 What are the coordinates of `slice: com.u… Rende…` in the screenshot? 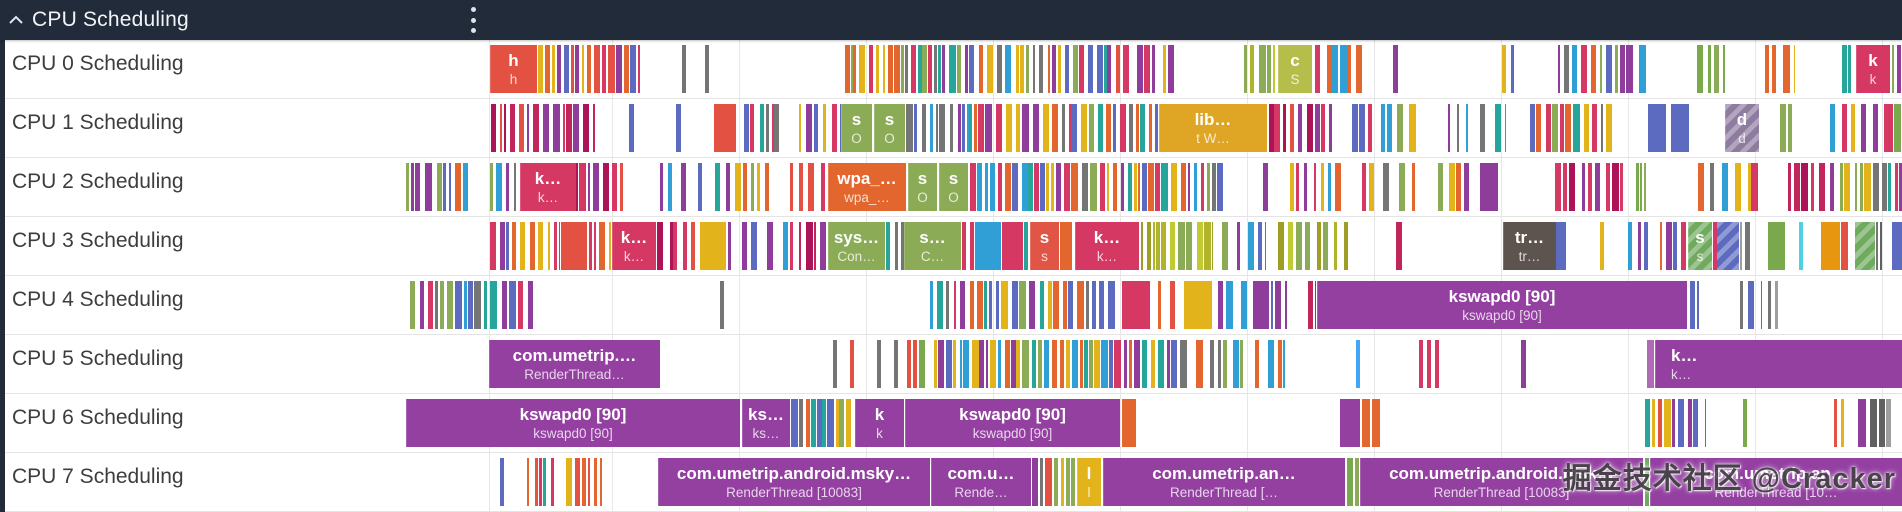 It's located at (981, 482).